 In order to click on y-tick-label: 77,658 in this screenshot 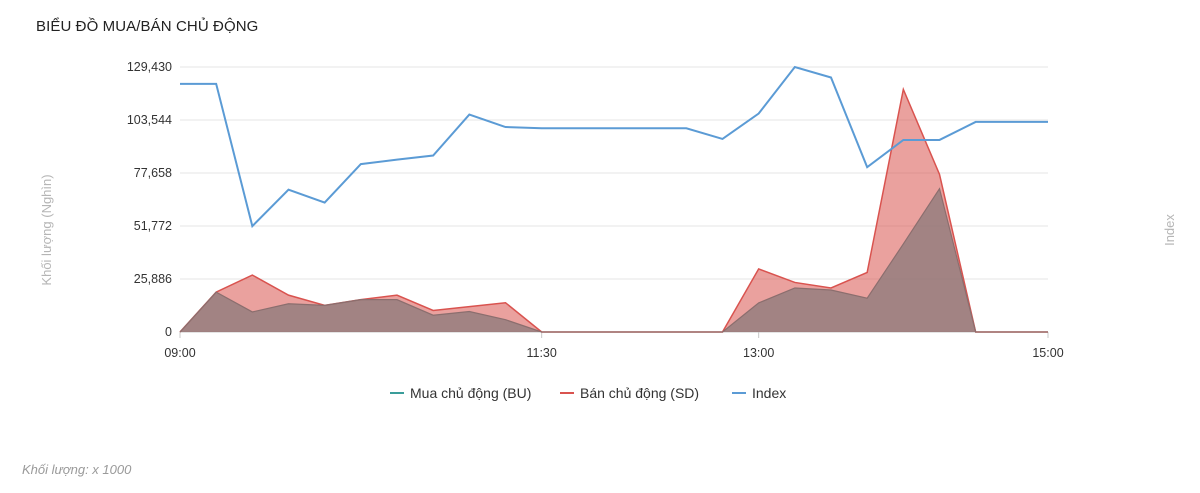, I will do `click(153, 173)`.